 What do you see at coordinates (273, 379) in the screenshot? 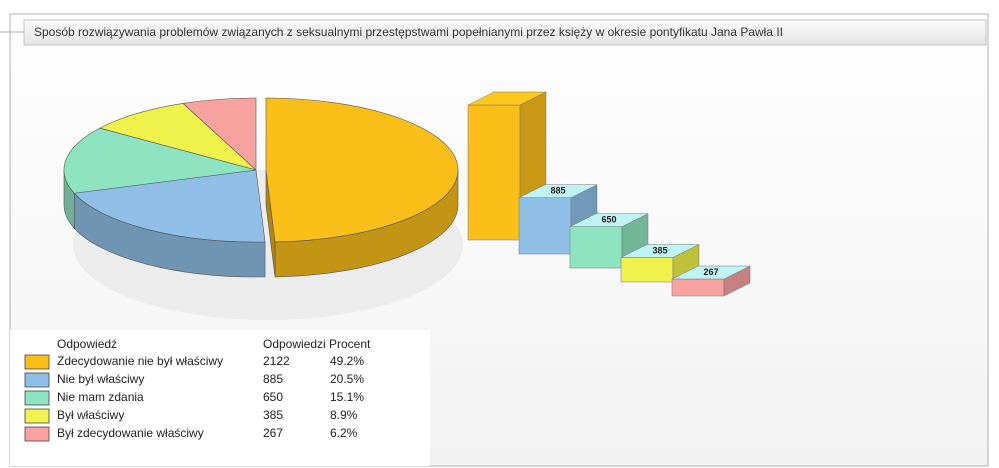
I see `count-cell: 885` at bounding box center [273, 379].